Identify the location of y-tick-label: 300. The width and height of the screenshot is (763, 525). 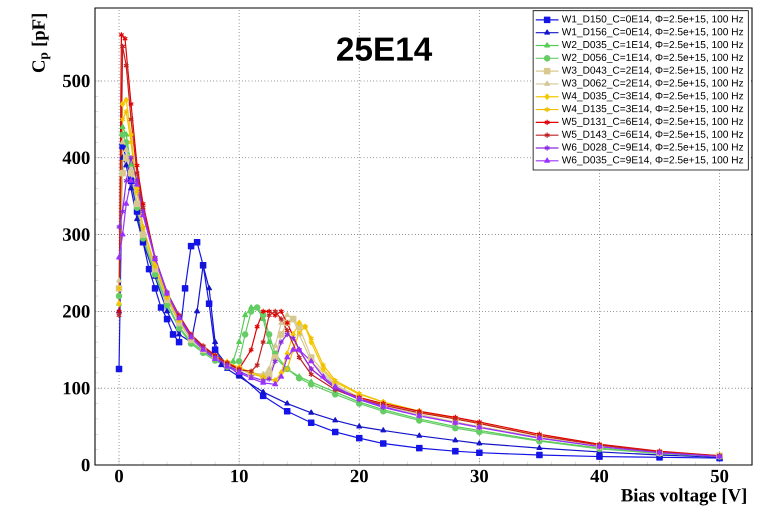
(76, 234).